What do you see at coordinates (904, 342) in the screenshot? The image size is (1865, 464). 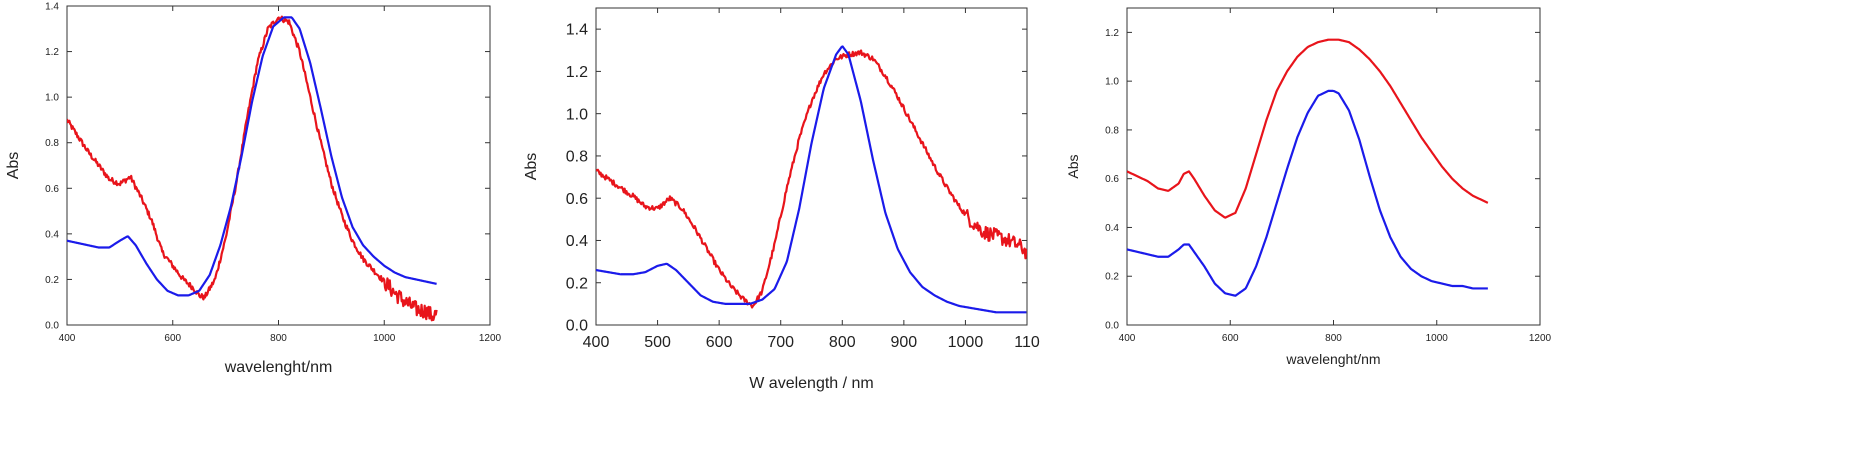 I see `x-tick-label: 900` at bounding box center [904, 342].